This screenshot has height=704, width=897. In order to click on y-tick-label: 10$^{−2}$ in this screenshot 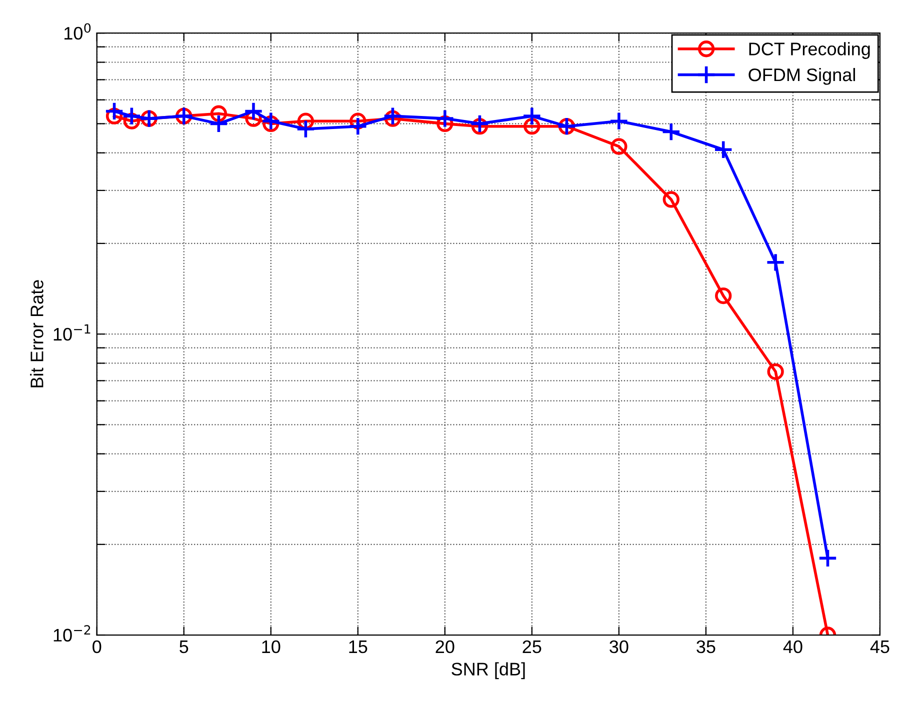, I will do `click(72, 633)`.